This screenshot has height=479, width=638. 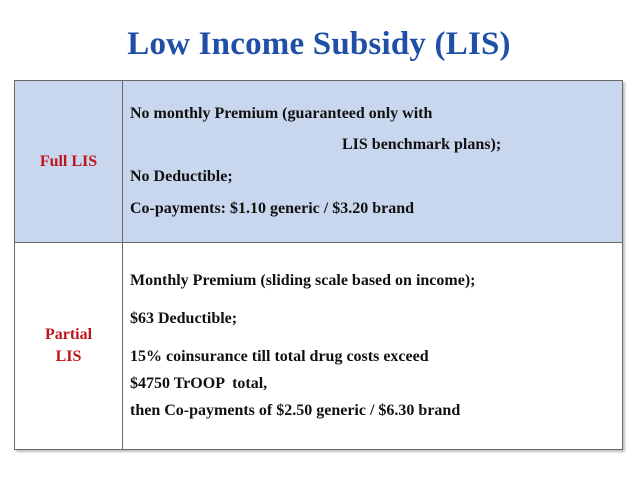 What do you see at coordinates (184, 318) in the screenshot?
I see `partial-lis-line-2: $63 Deductible;` at bounding box center [184, 318].